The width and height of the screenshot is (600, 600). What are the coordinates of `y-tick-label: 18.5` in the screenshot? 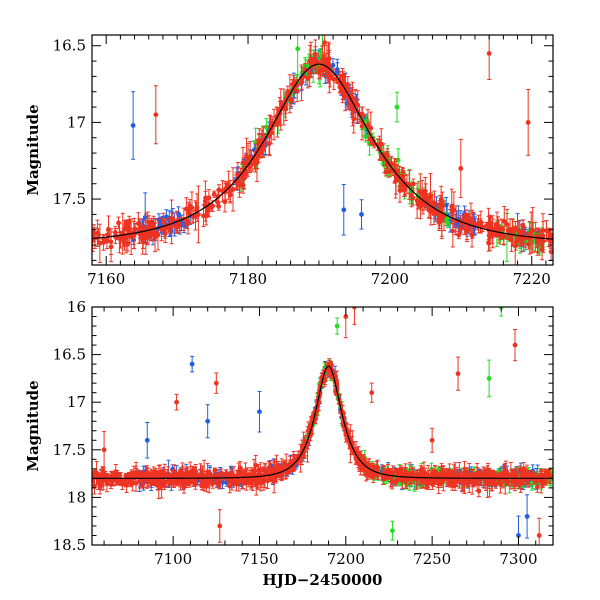 It's located at (69, 545).